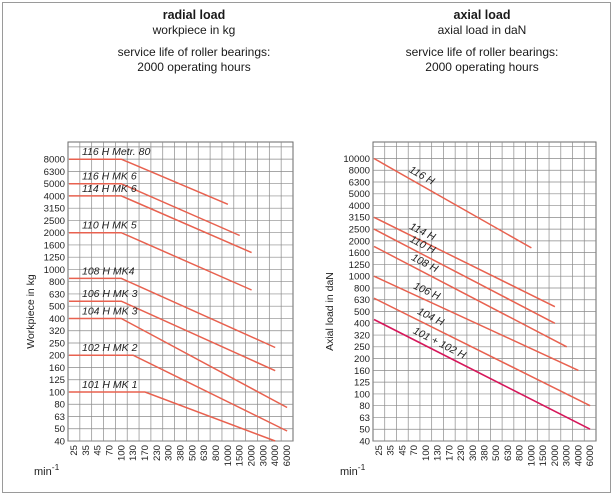  What do you see at coordinates (496, 453) in the screenshot?
I see `x-tick-label: 500` at bounding box center [496, 453].